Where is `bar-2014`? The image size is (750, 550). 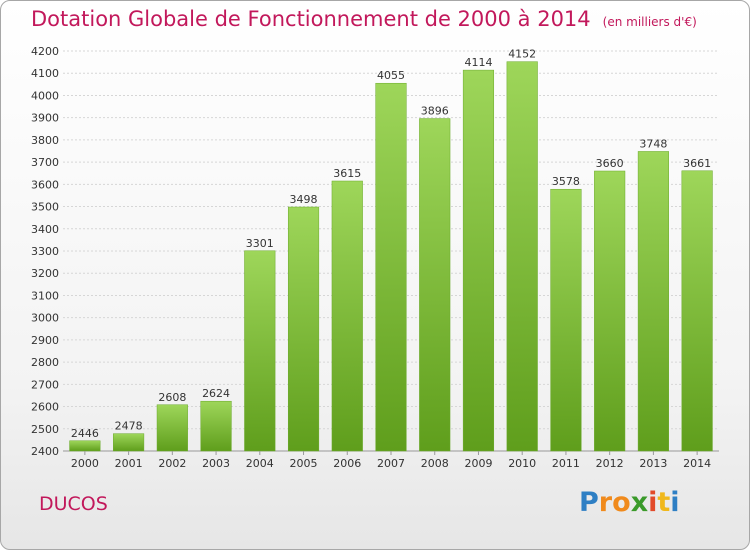 bar-2014 is located at coordinates (697, 311).